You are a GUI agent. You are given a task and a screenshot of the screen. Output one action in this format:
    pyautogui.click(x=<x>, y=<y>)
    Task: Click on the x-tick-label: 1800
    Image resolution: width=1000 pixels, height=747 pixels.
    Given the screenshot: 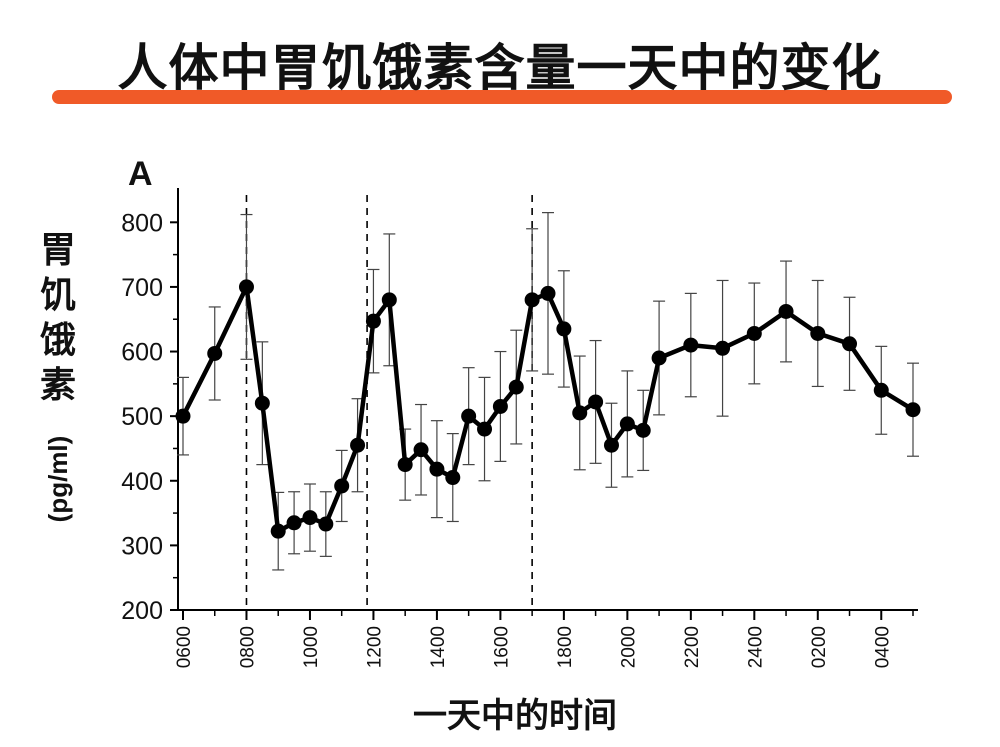 What is the action you would take?
    pyautogui.click(x=565, y=647)
    